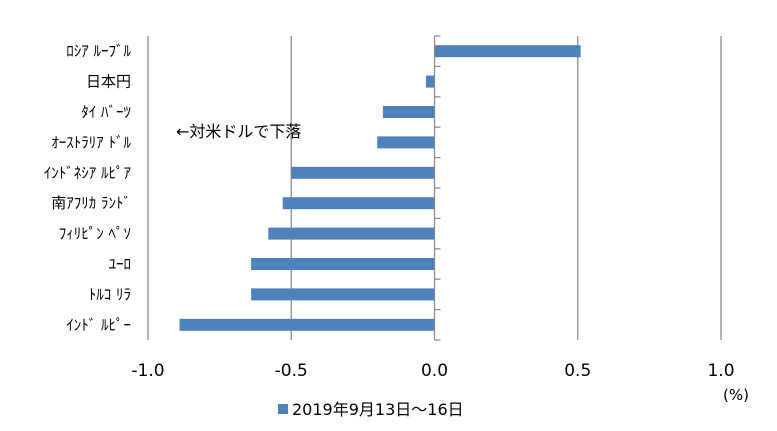  I want to click on category-label-7: ﾕｰﾛ, so click(119, 264).